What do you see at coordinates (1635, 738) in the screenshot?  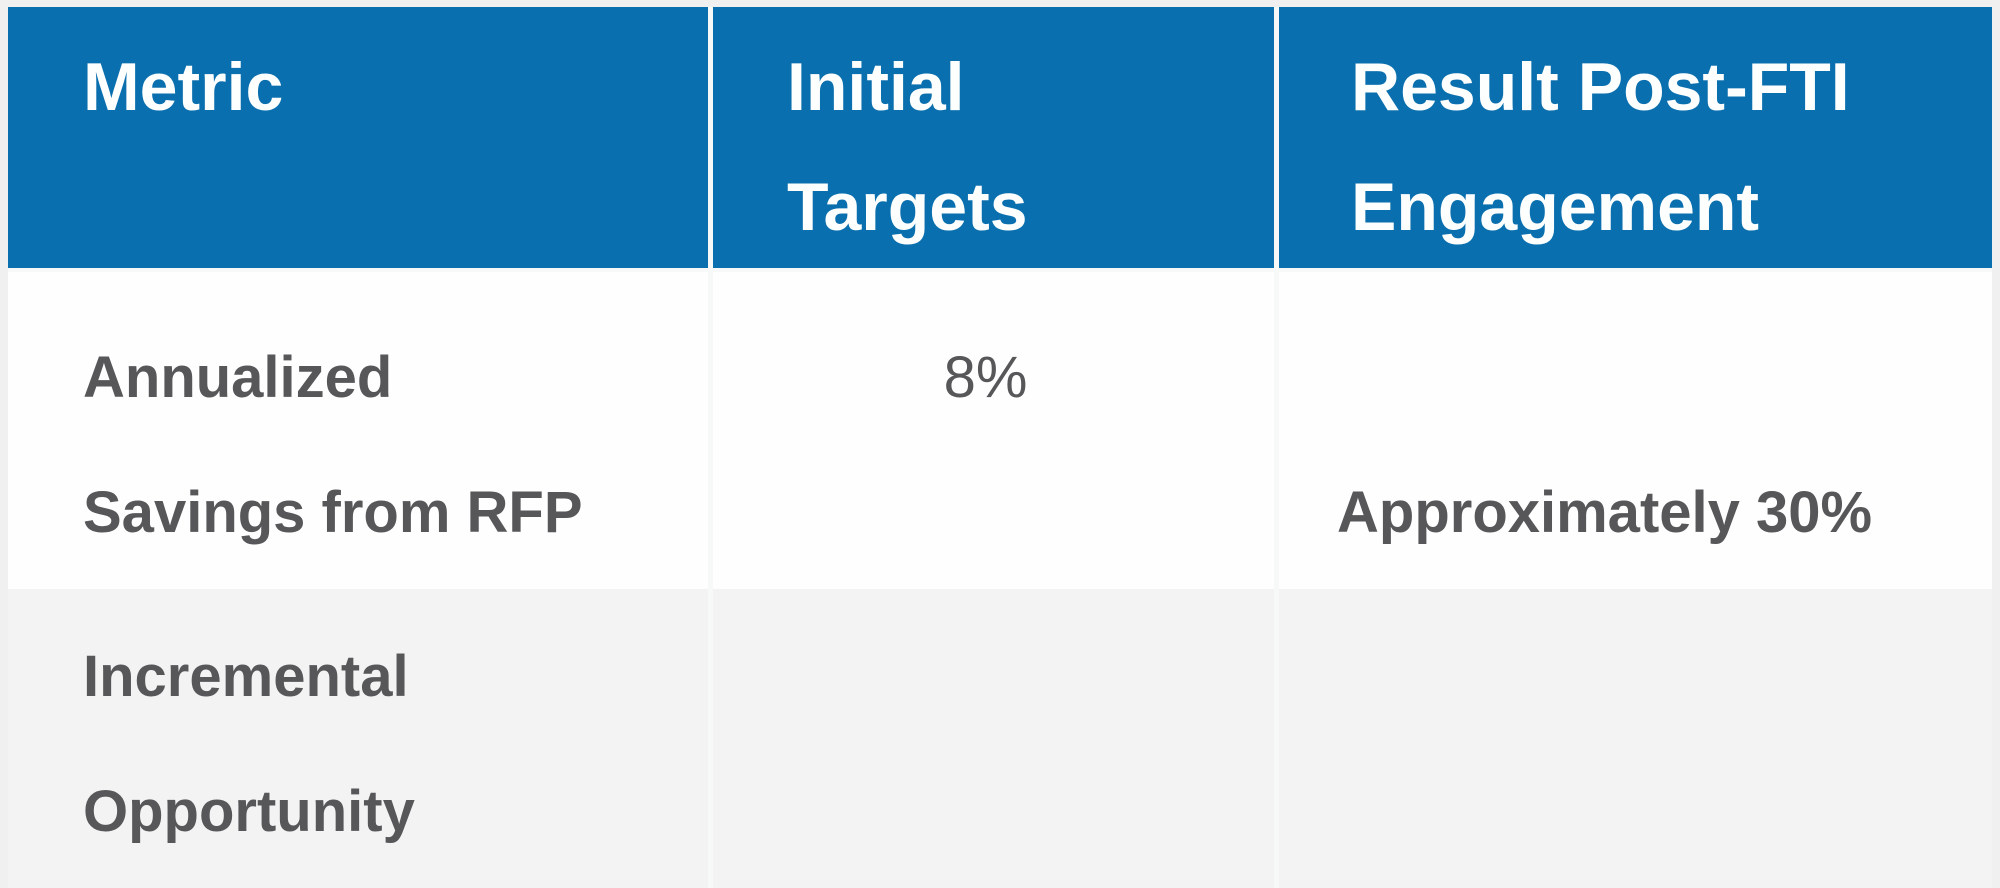 I see `row-incremental-opportunity-result: $250,000 - $750,000` at bounding box center [1635, 738].